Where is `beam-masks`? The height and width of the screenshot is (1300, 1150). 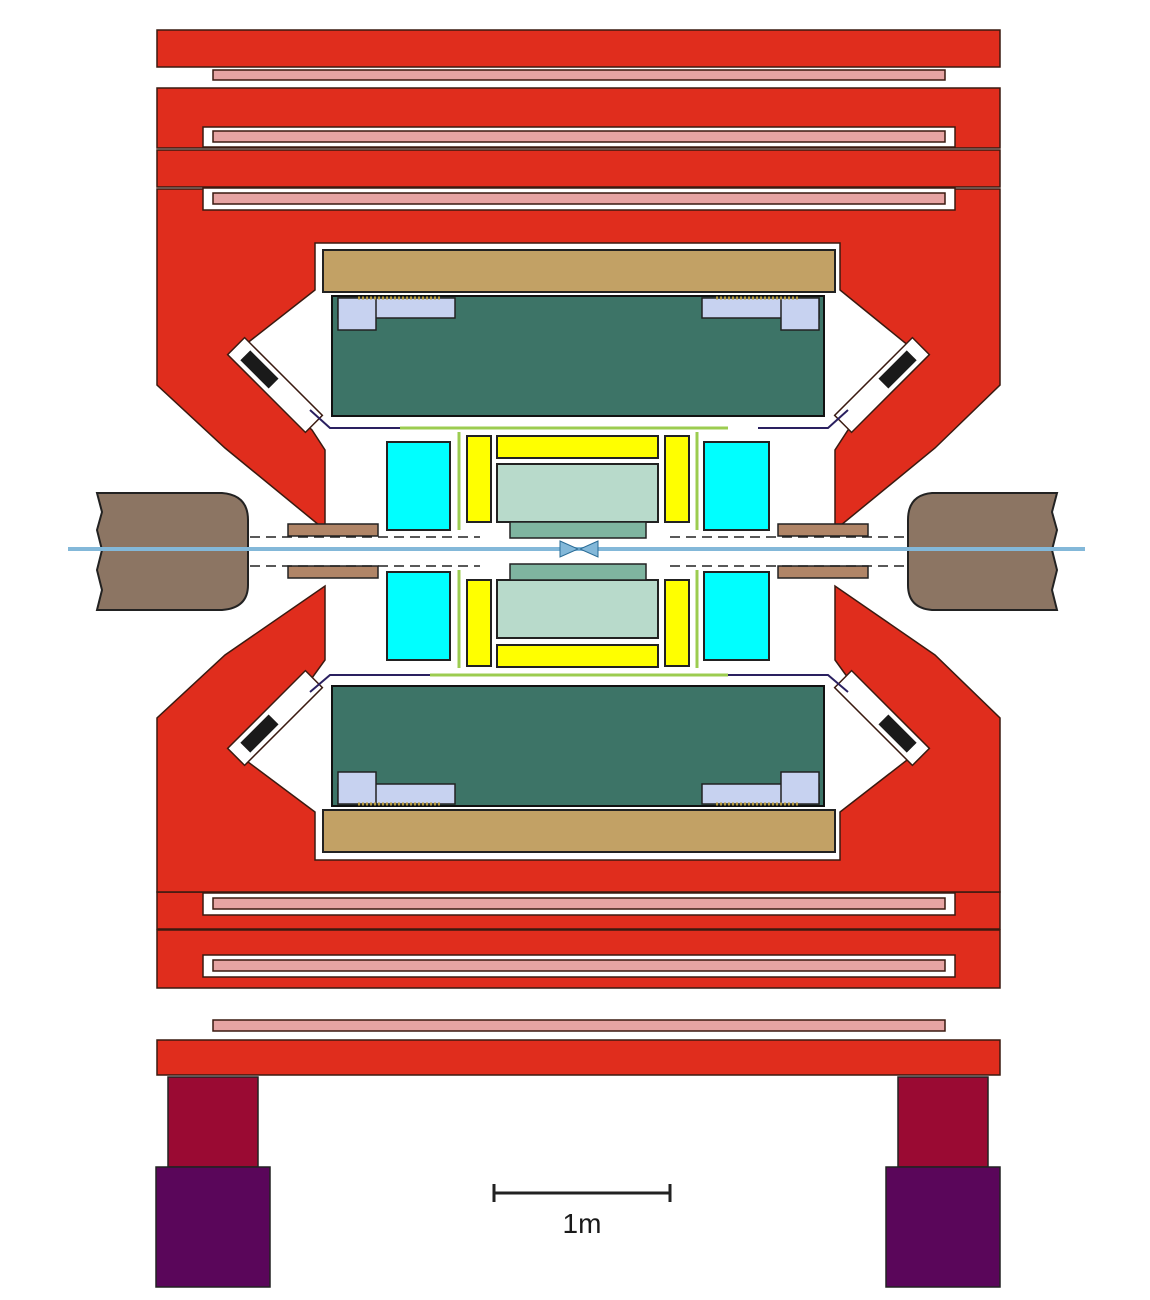 beam-masks is located at coordinates (578, 551).